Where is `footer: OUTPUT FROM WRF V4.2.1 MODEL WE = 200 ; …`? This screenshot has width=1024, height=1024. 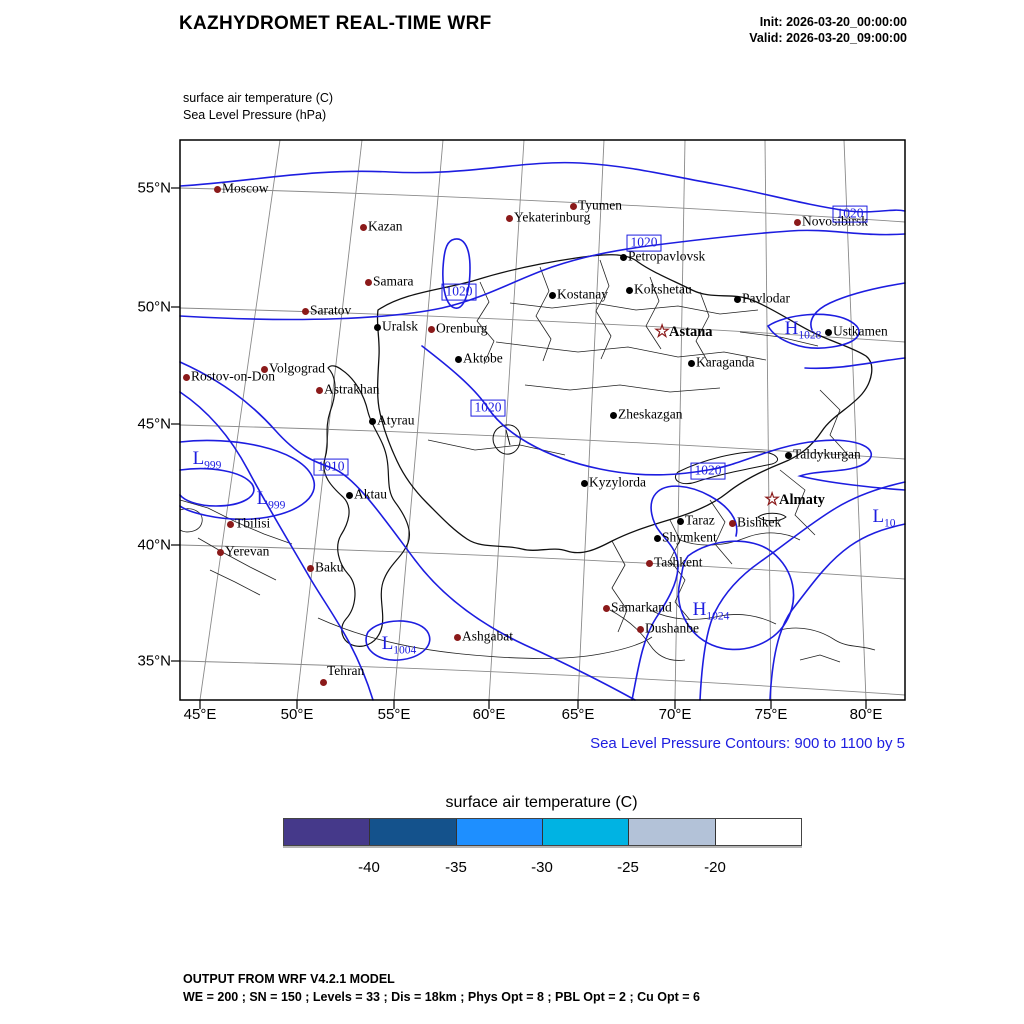 footer: OUTPUT FROM WRF V4.2.1 MODEL WE = 200 ; … is located at coordinates (441, 988).